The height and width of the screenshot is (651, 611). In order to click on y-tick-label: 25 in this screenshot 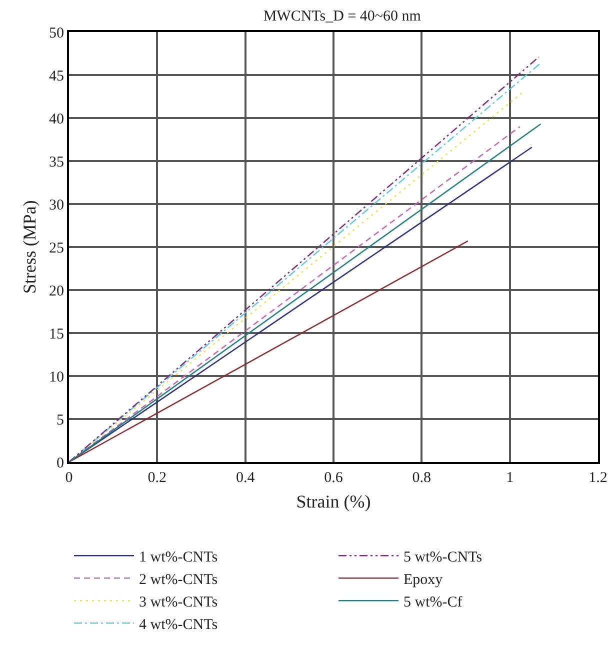, I will do `click(56, 248)`.